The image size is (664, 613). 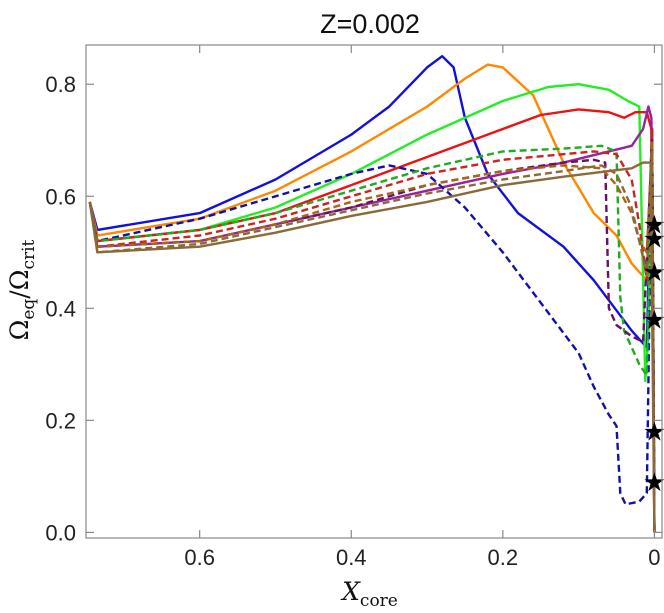 I want to click on y-tick-label: 0.6, so click(x=60, y=196).